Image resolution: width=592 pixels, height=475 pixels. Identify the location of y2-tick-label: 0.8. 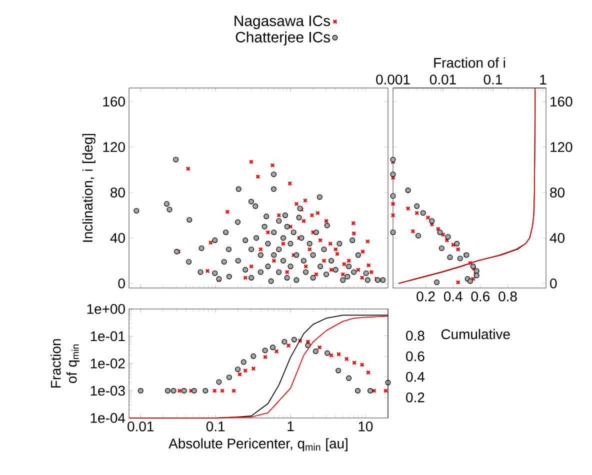
(415, 335).